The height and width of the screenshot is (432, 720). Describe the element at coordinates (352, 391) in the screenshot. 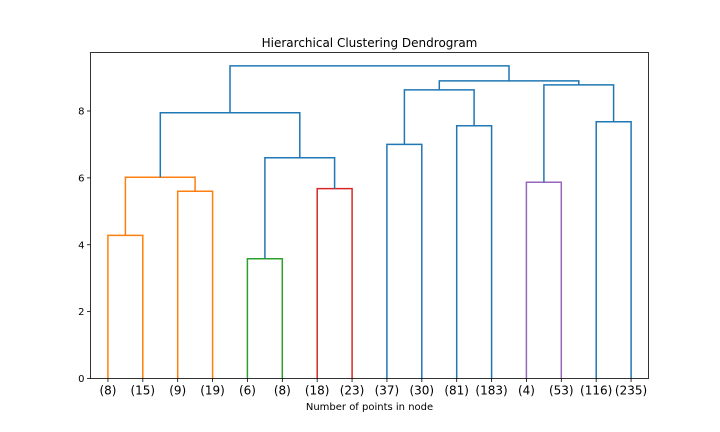

I see `leaf-label: (23)` at that location.